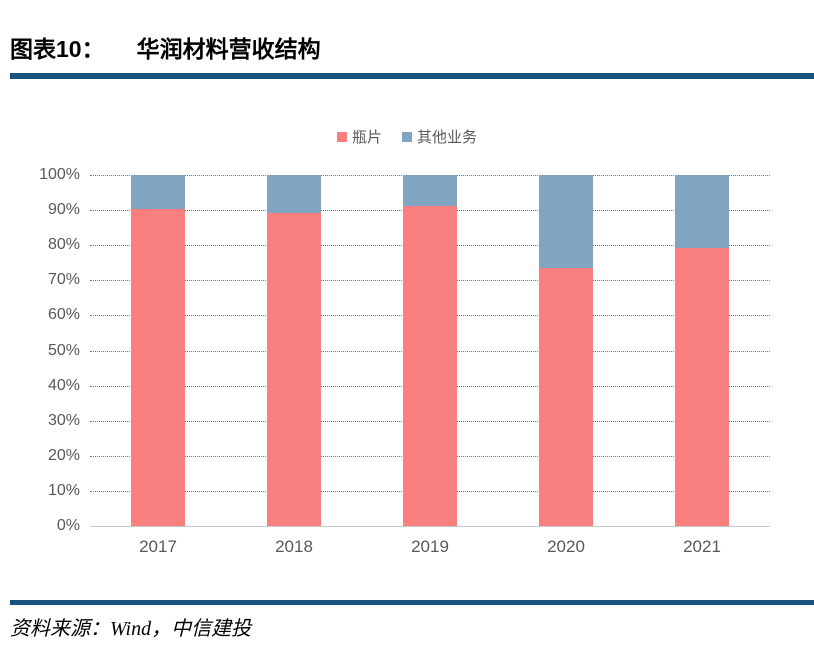 This screenshot has width=814, height=655. I want to click on x-tick-label: 2017, so click(158, 546).